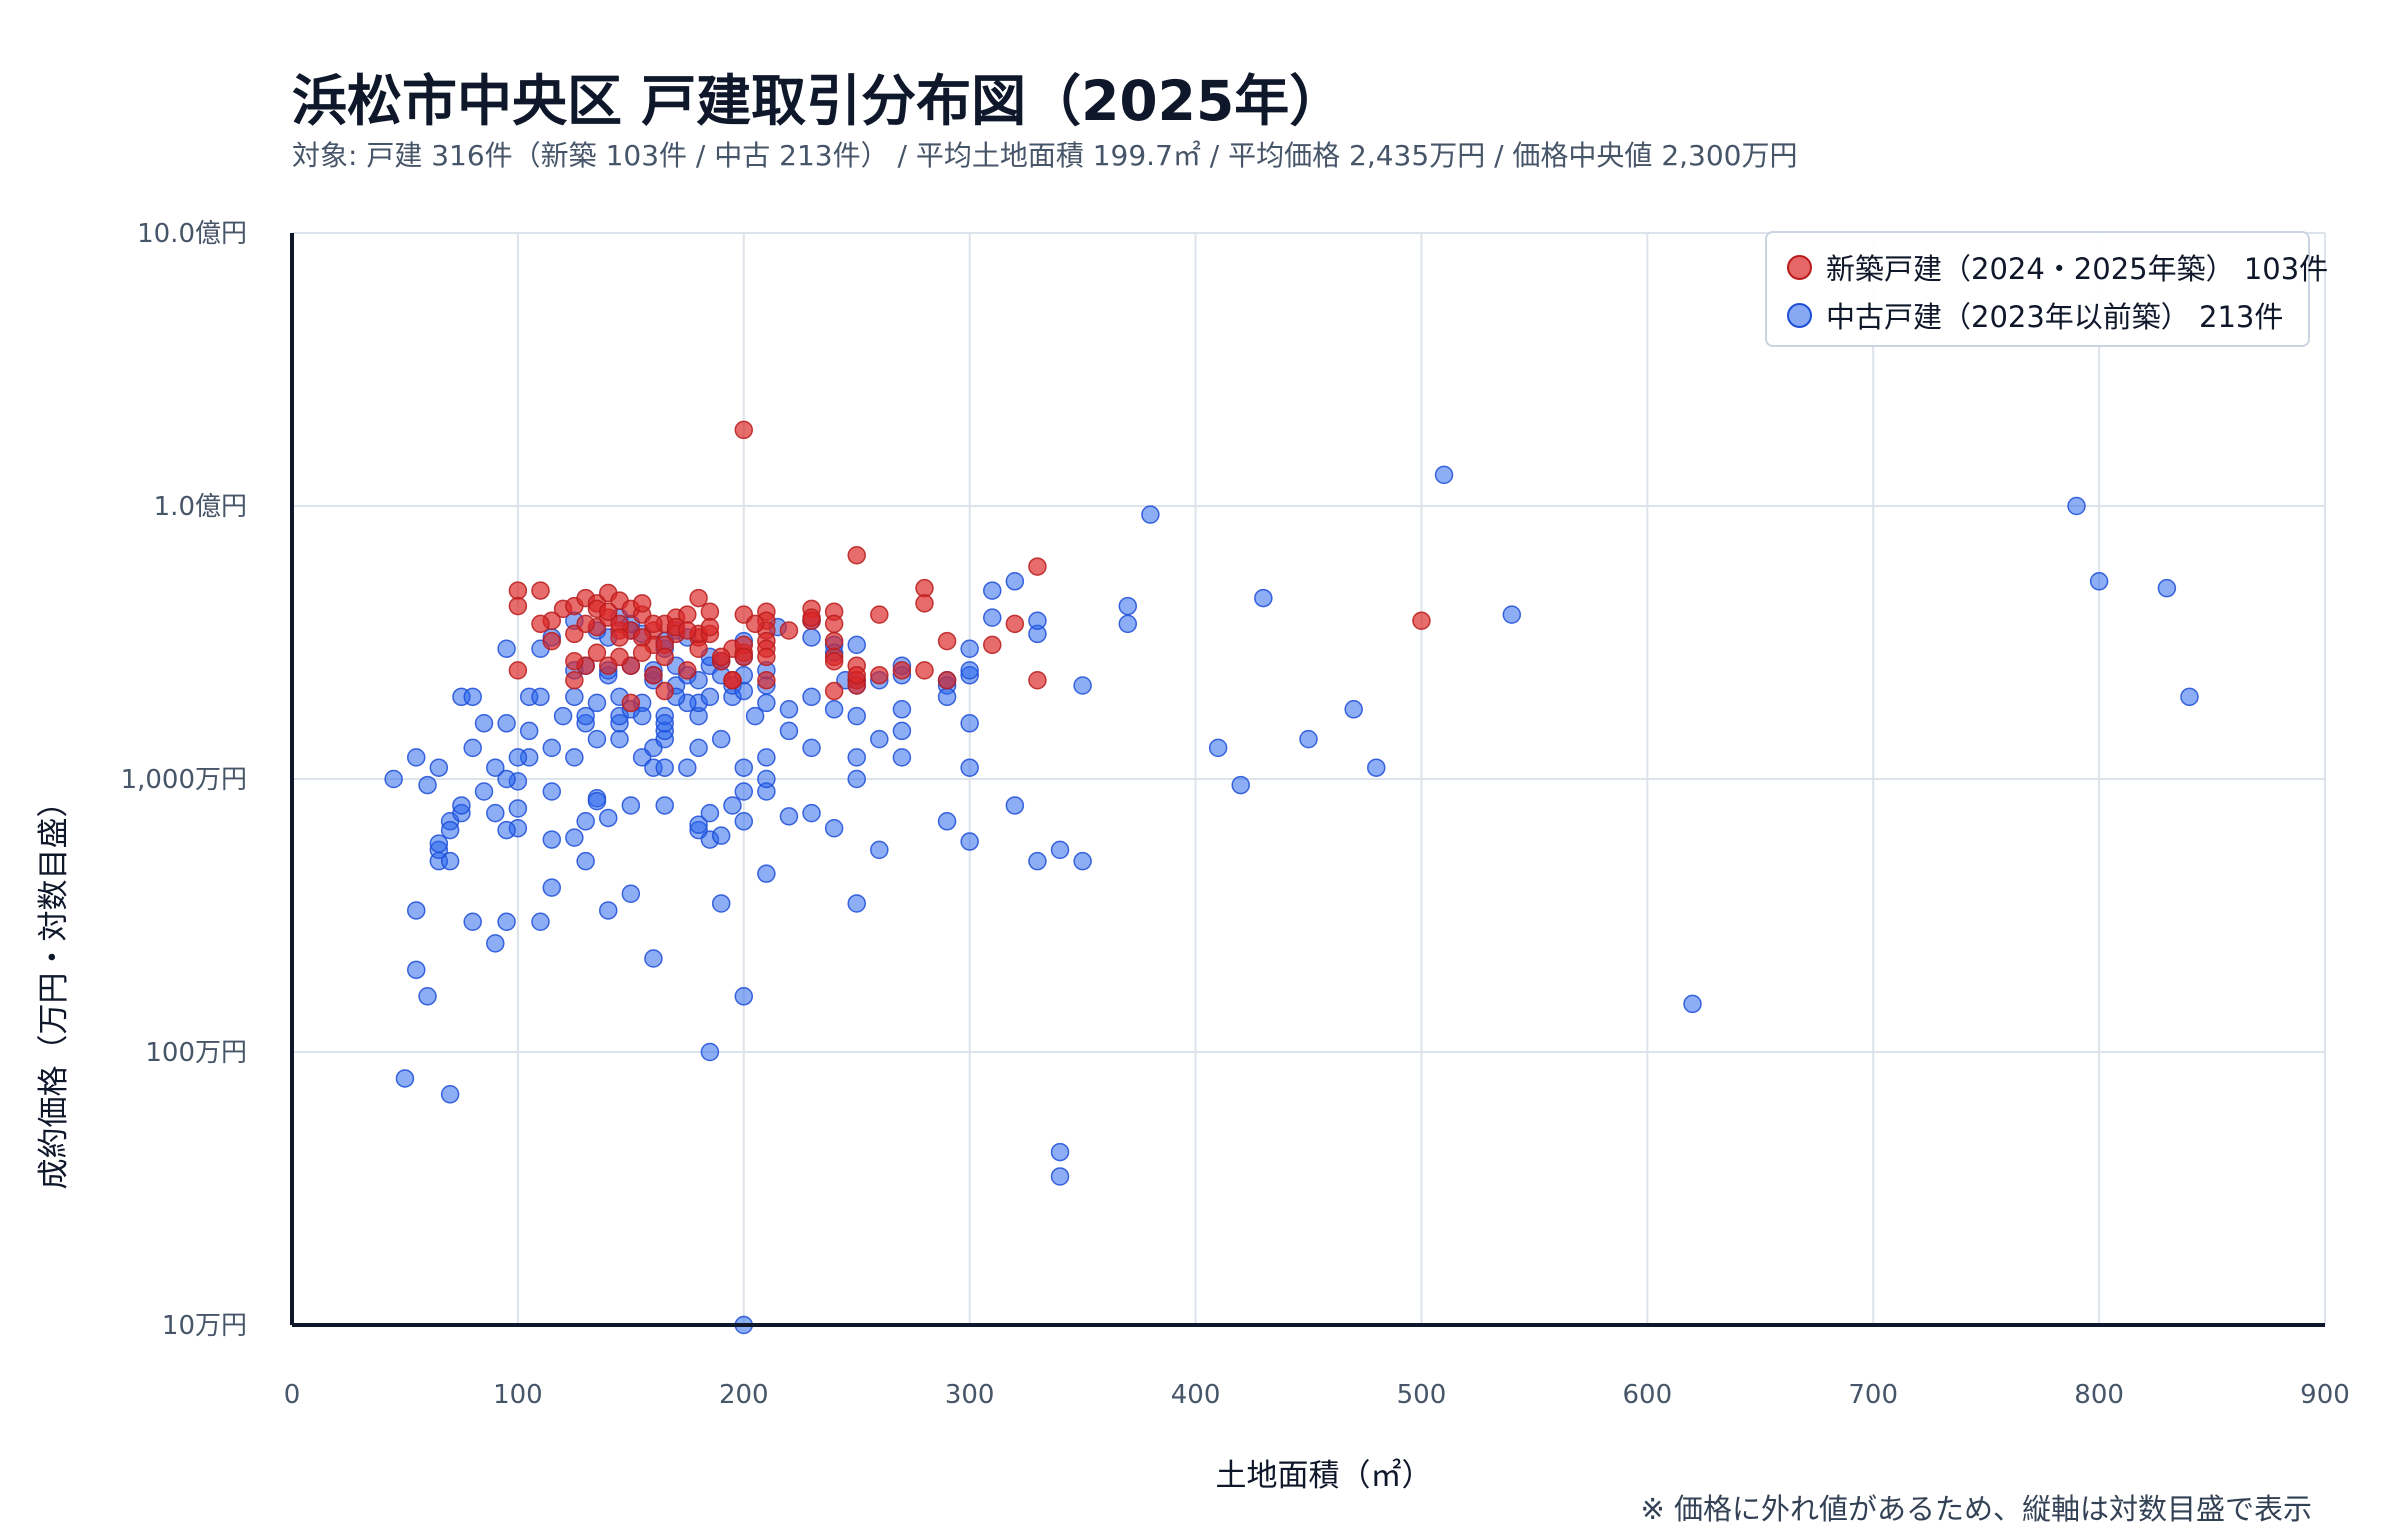 Image resolution: width=2400 pixels, height=1528 pixels. Describe the element at coordinates (1799, 267) in the screenshot. I see `legend-dot-new` at that location.